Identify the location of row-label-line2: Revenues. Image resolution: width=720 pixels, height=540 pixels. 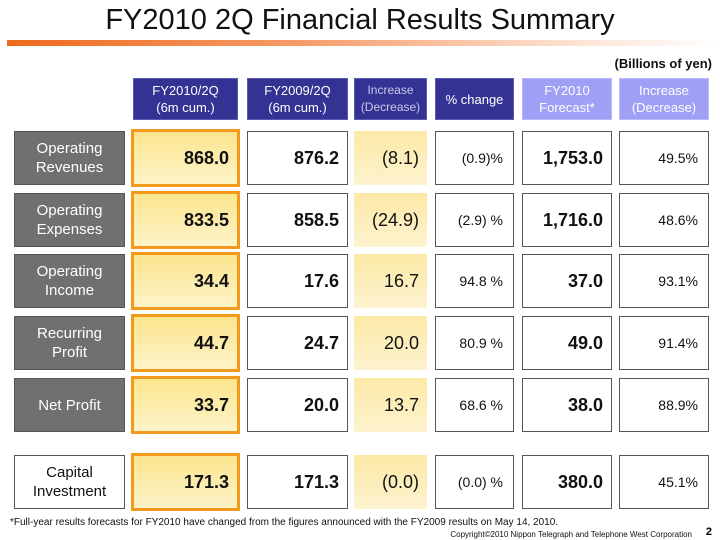
(69, 167).